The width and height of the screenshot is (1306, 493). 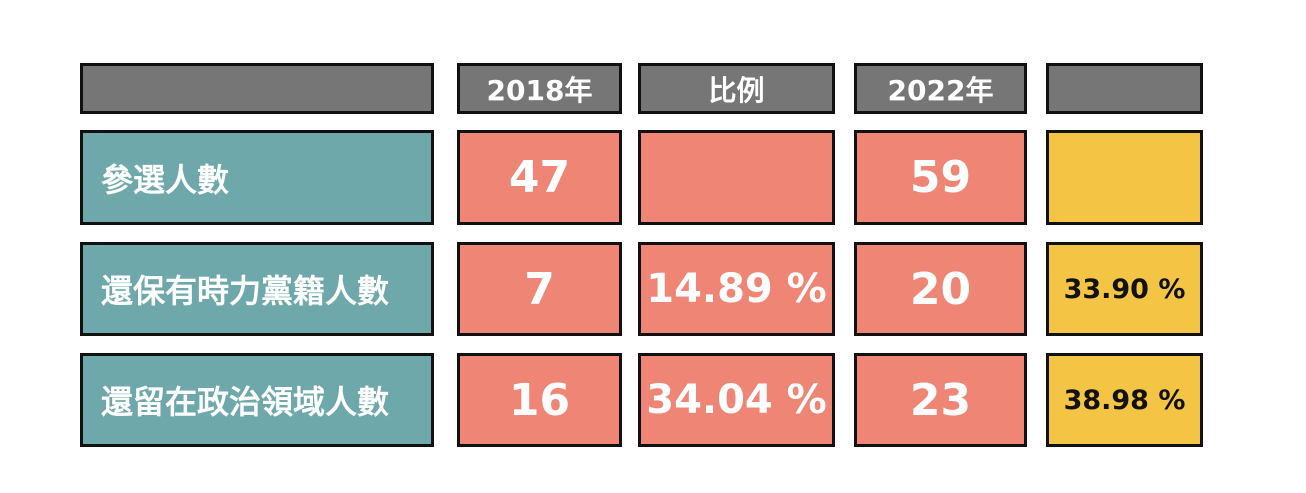 I want to click on cell-party-members-2022: 20, so click(x=940, y=289).